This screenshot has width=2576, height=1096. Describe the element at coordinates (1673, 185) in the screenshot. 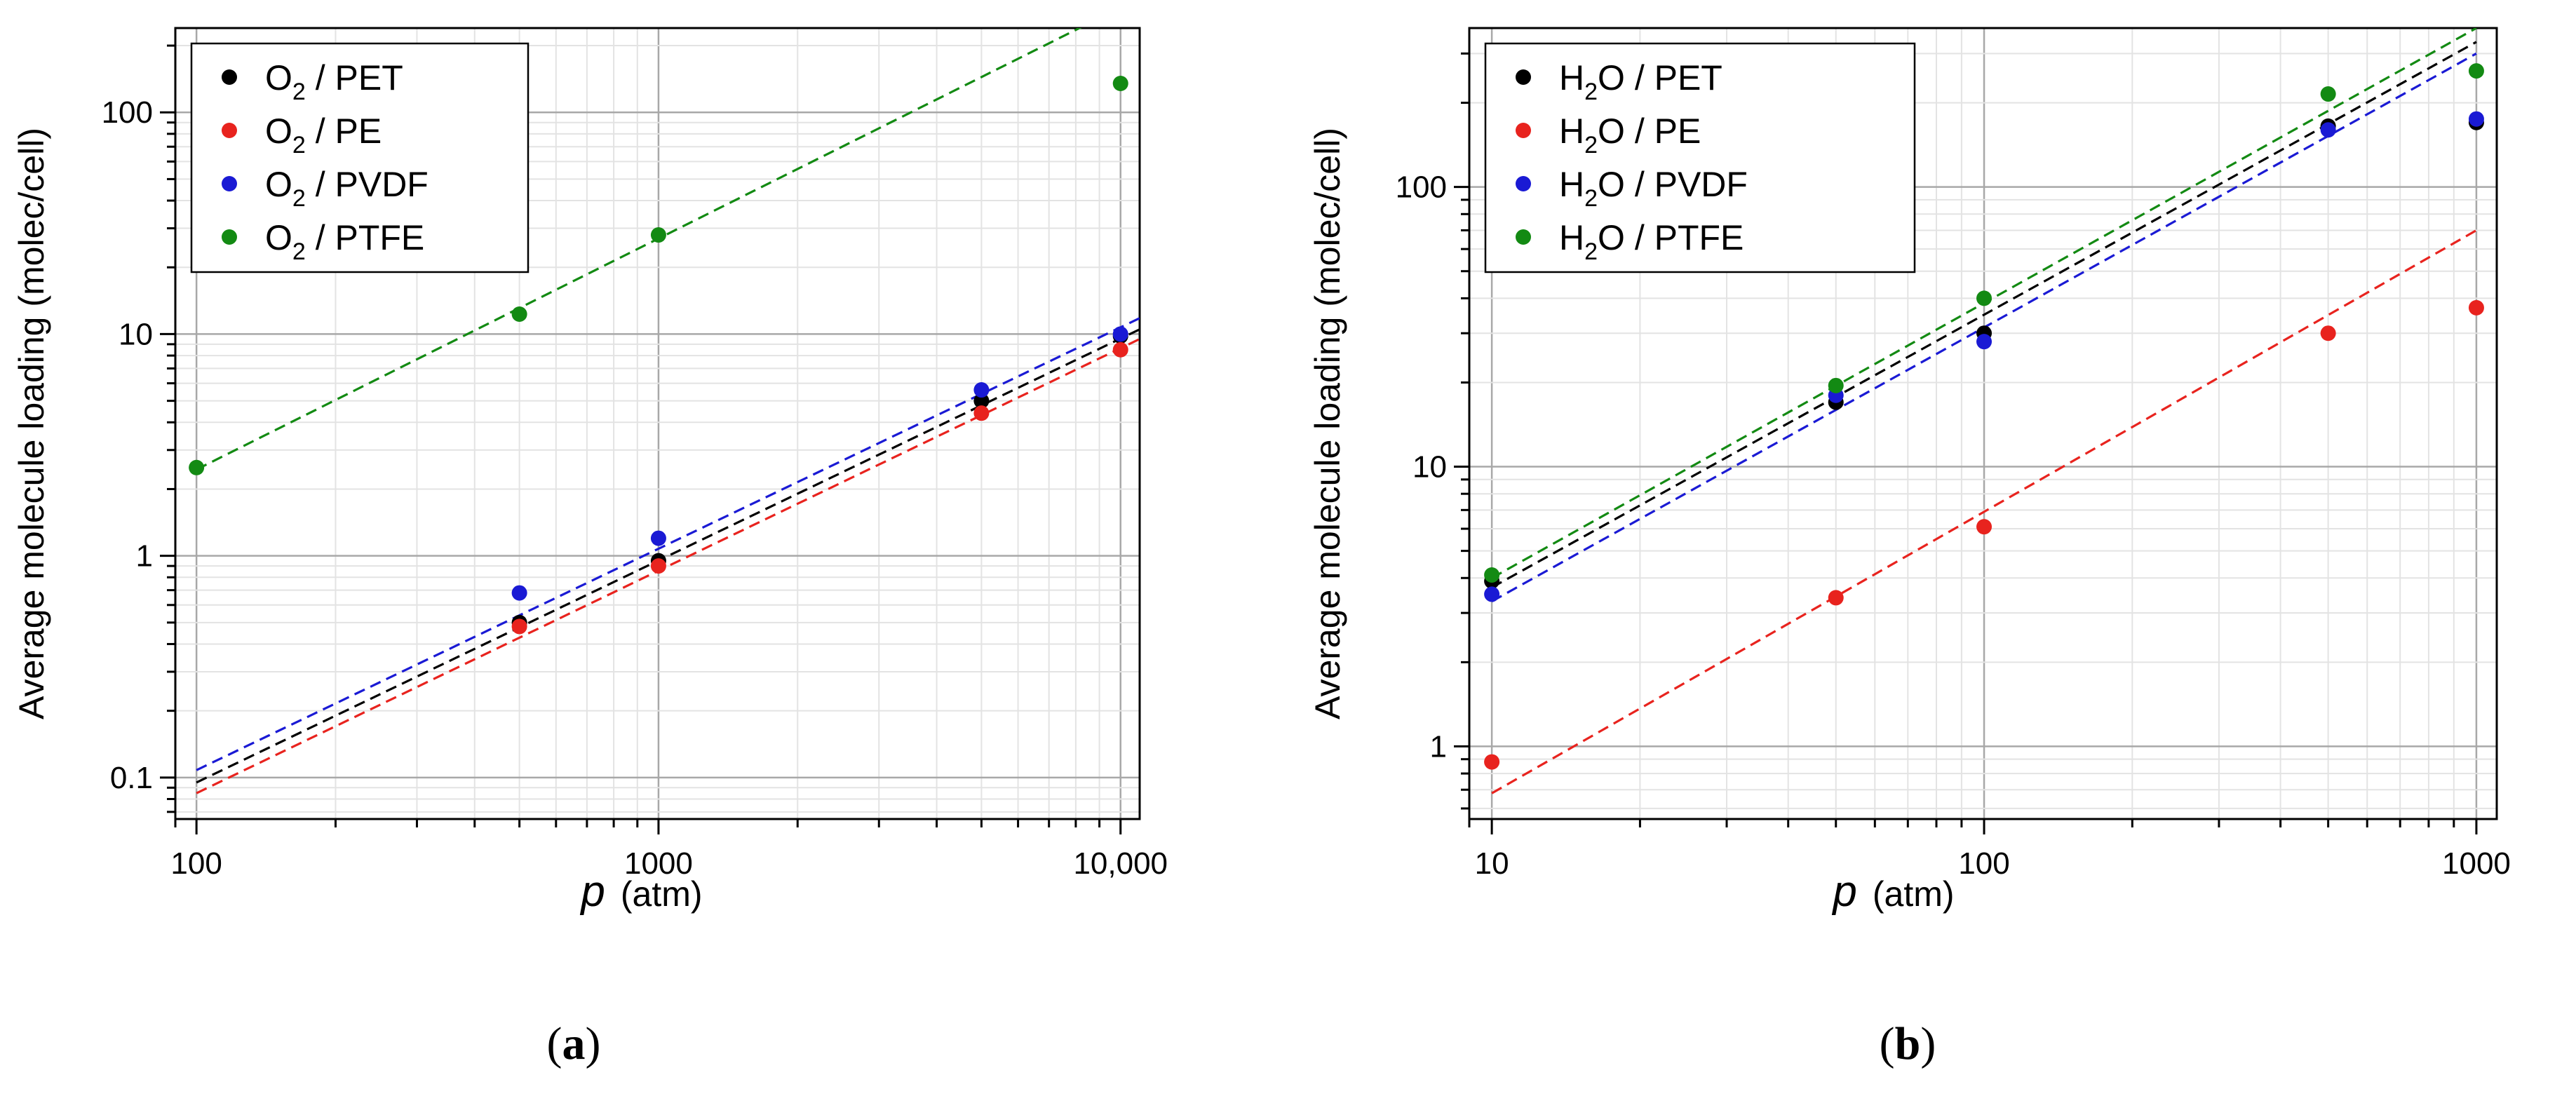

I see `legend-series-name: O / PVDF` at that location.